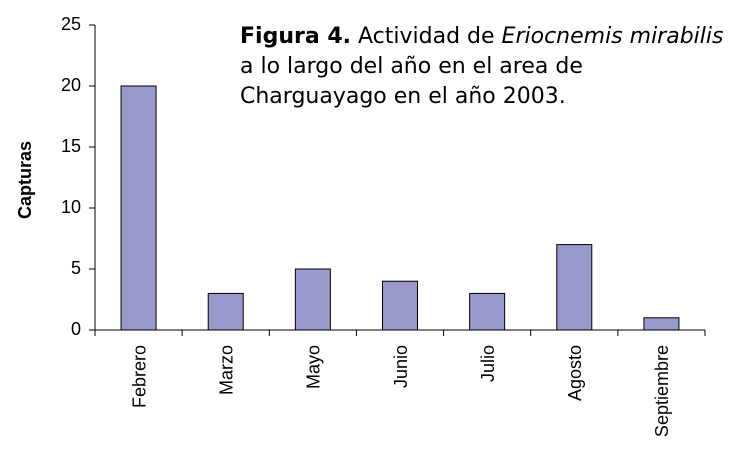 This screenshot has width=739, height=472. I want to click on y-tick-label: 20, so click(71, 85).